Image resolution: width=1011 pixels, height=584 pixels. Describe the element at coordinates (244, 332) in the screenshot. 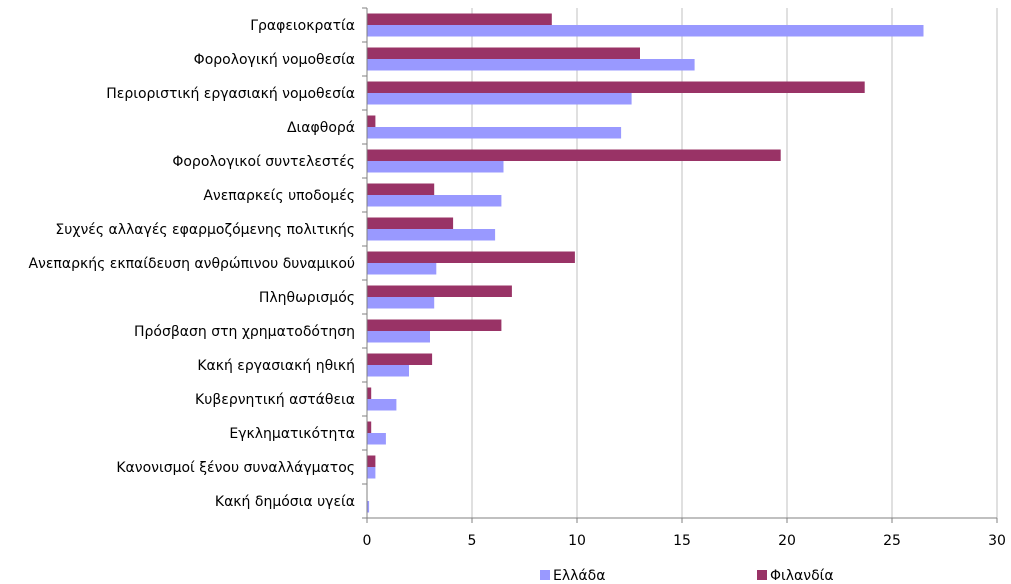

I see `category-label: Πρόσβαση στη χρηματοδότηση` at that location.